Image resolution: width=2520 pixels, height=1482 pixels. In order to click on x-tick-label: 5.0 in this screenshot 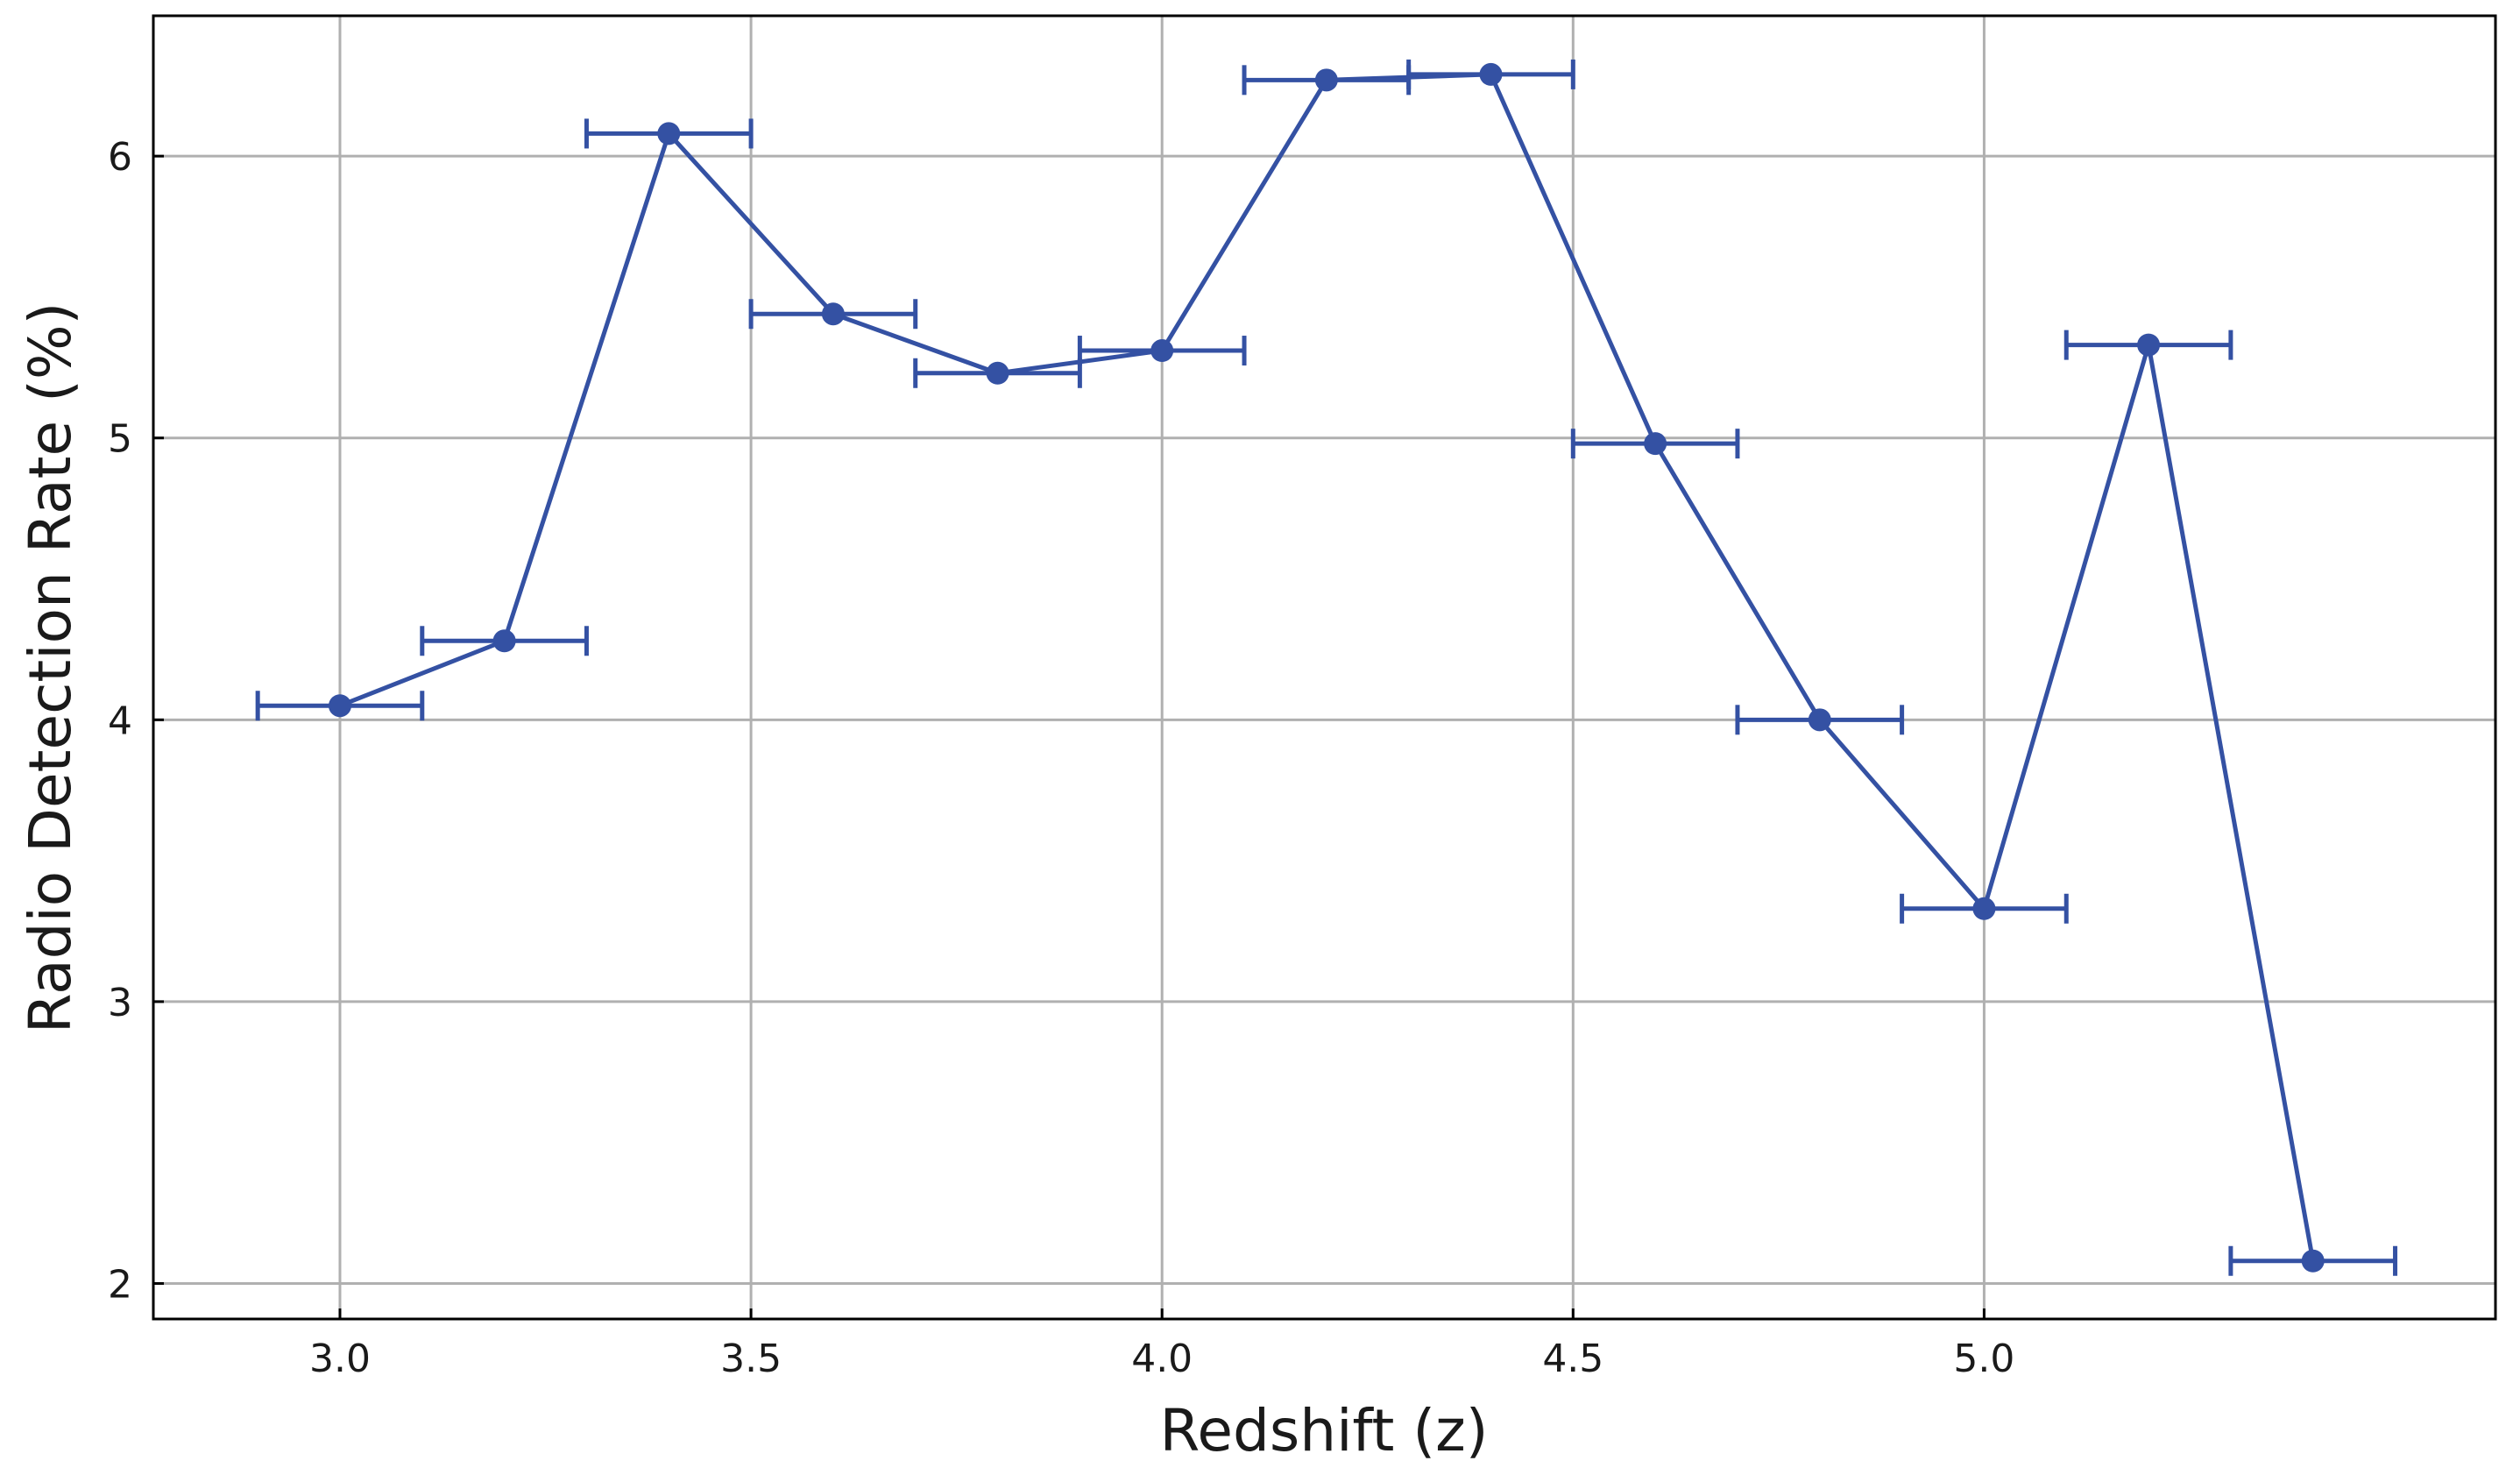, I will do `click(1983, 1359)`.